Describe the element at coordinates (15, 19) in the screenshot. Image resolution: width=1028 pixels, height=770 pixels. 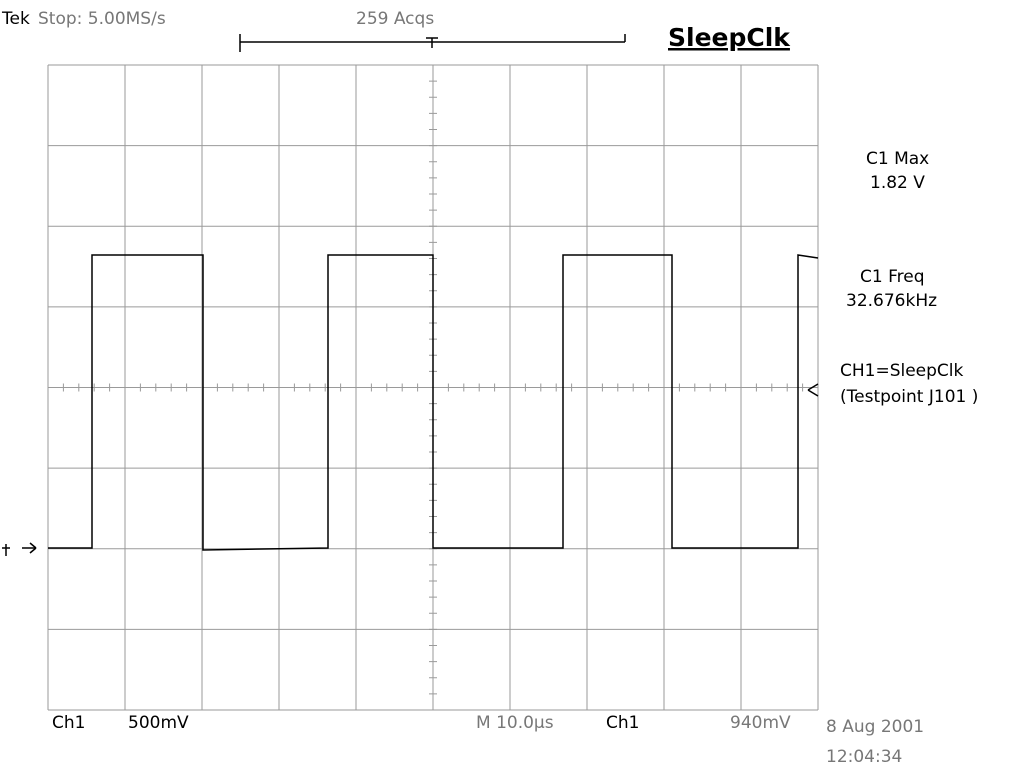
I see `brand: Tek` at that location.